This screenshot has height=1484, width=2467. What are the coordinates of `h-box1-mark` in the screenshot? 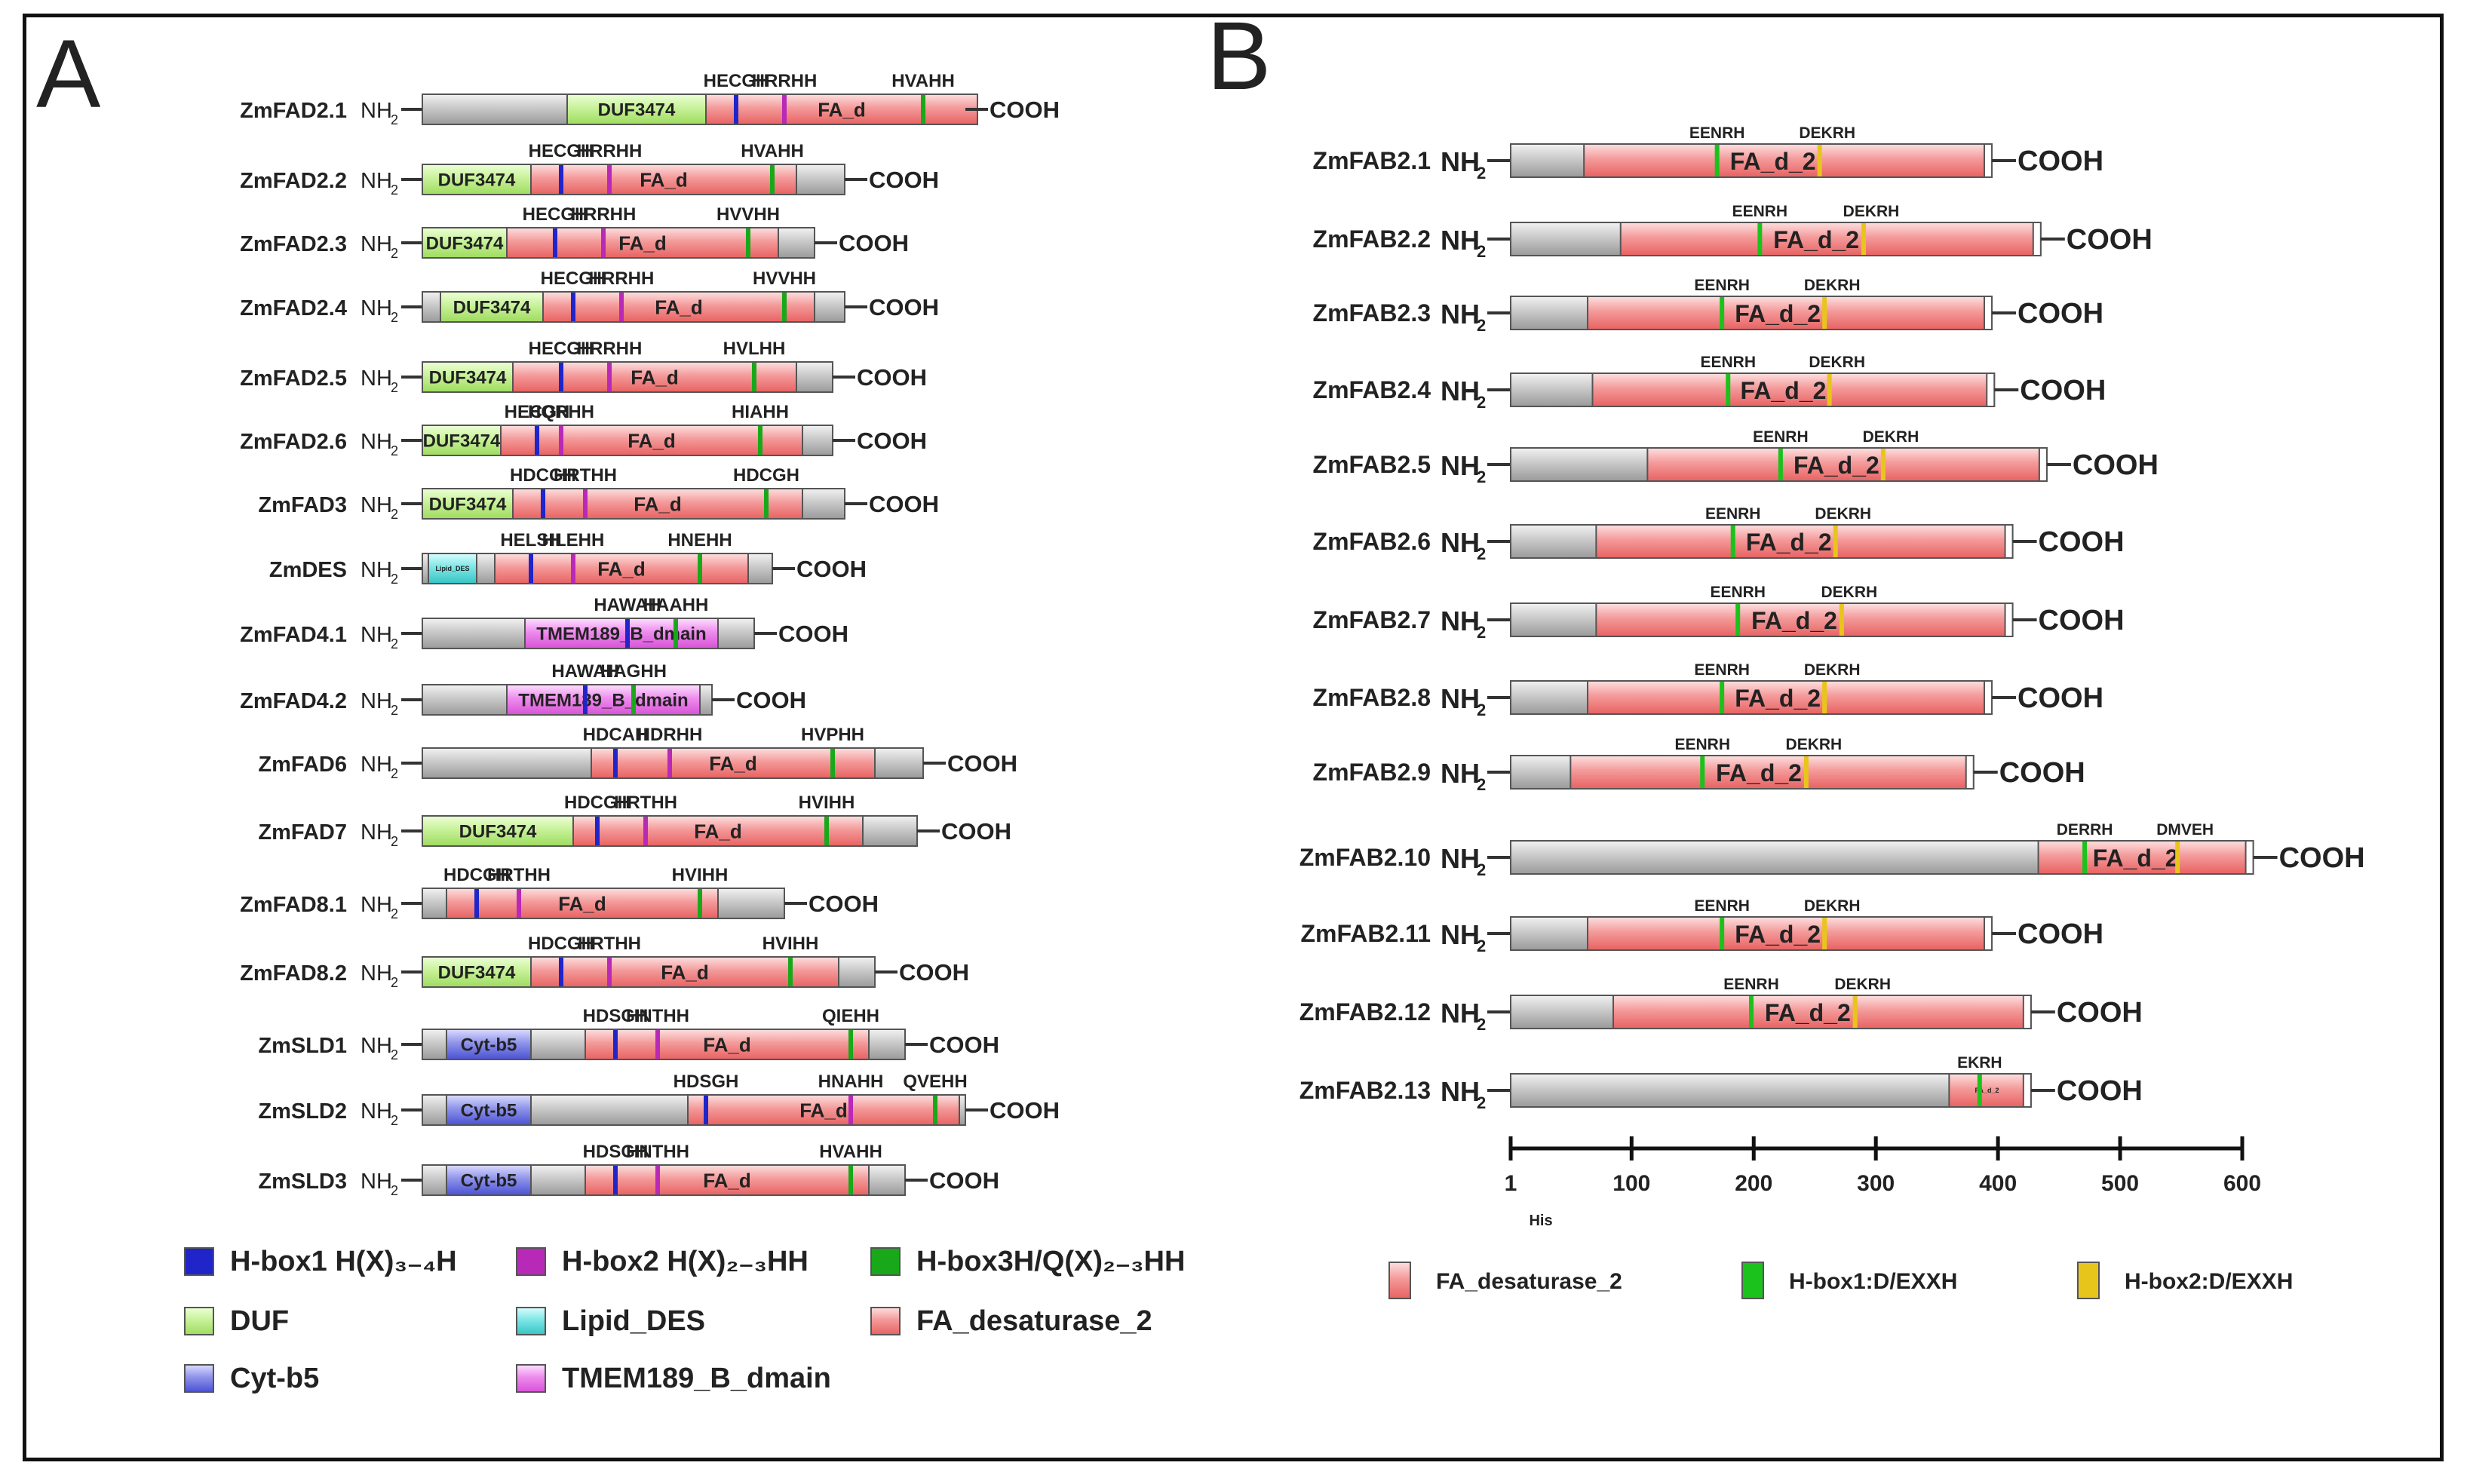 It's located at (1738, 620).